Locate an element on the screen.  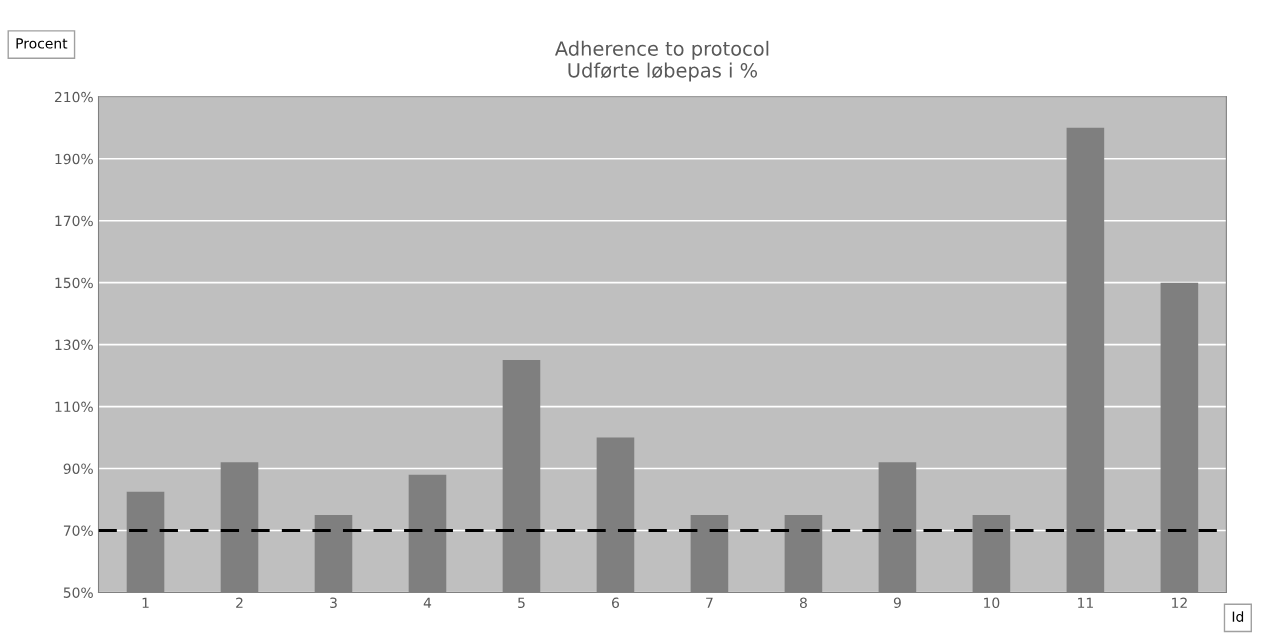
x-tick-label: 11 is located at coordinates (1085, 602).